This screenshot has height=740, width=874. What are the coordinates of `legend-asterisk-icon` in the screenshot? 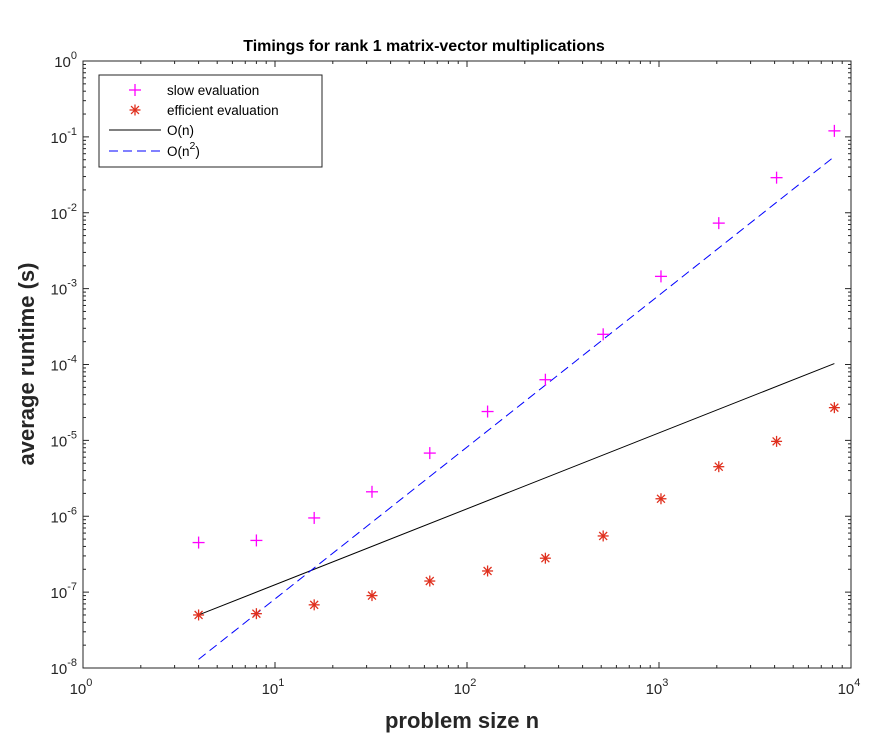 It's located at (135, 110).